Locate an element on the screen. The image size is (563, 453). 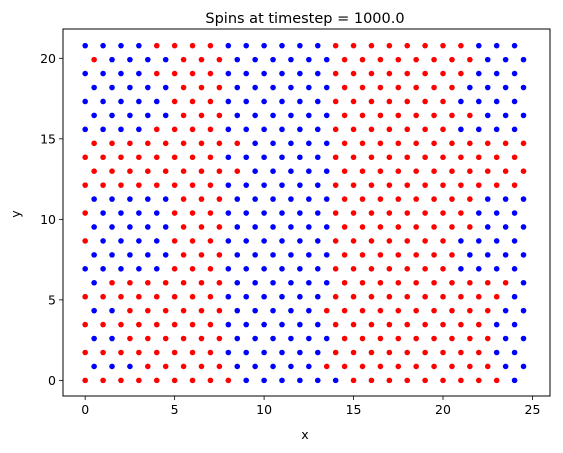
y-tick-label: 15 is located at coordinates (48, 138).